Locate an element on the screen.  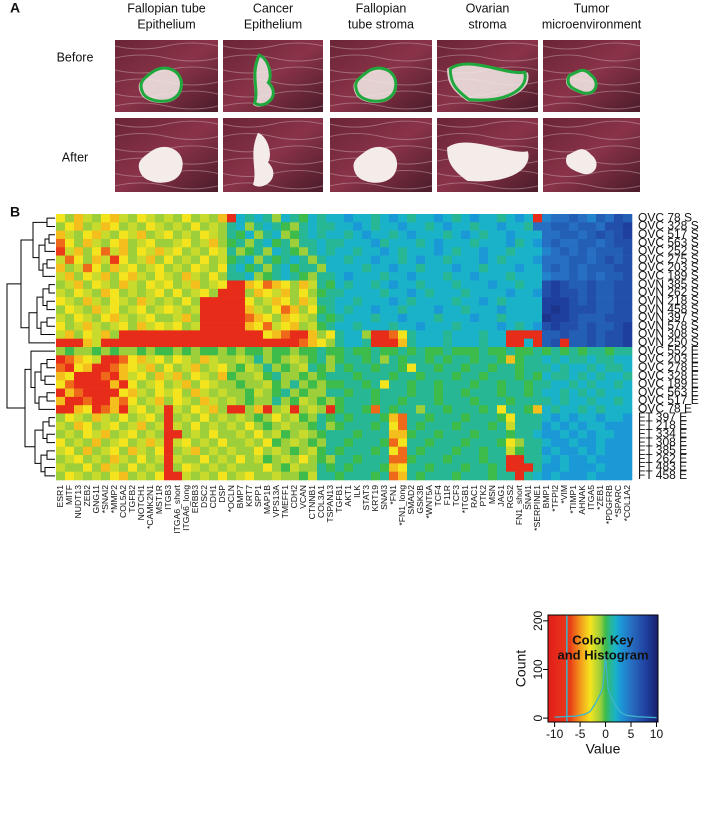
tissue-texture is located at coordinates (487, 124).